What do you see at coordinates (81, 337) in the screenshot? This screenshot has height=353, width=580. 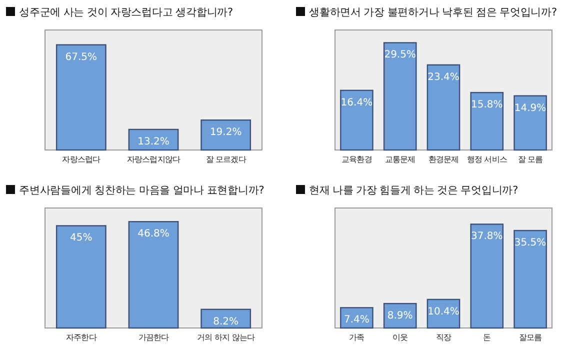 I see `x-tick-label: 자주한다` at bounding box center [81, 337].